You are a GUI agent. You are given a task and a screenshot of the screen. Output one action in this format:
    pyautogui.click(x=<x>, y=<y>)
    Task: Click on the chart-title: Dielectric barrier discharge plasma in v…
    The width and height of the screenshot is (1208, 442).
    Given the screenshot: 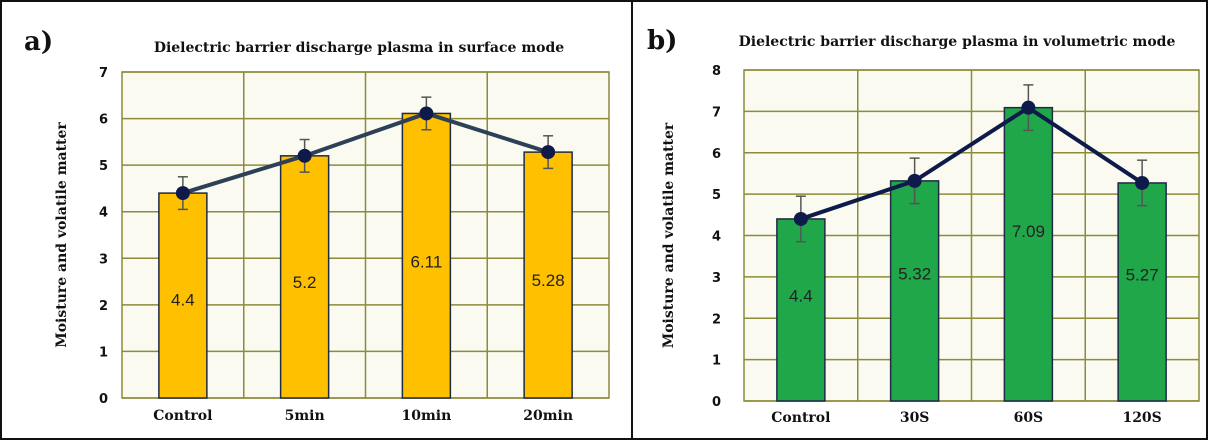 What is the action you would take?
    pyautogui.click(x=957, y=42)
    